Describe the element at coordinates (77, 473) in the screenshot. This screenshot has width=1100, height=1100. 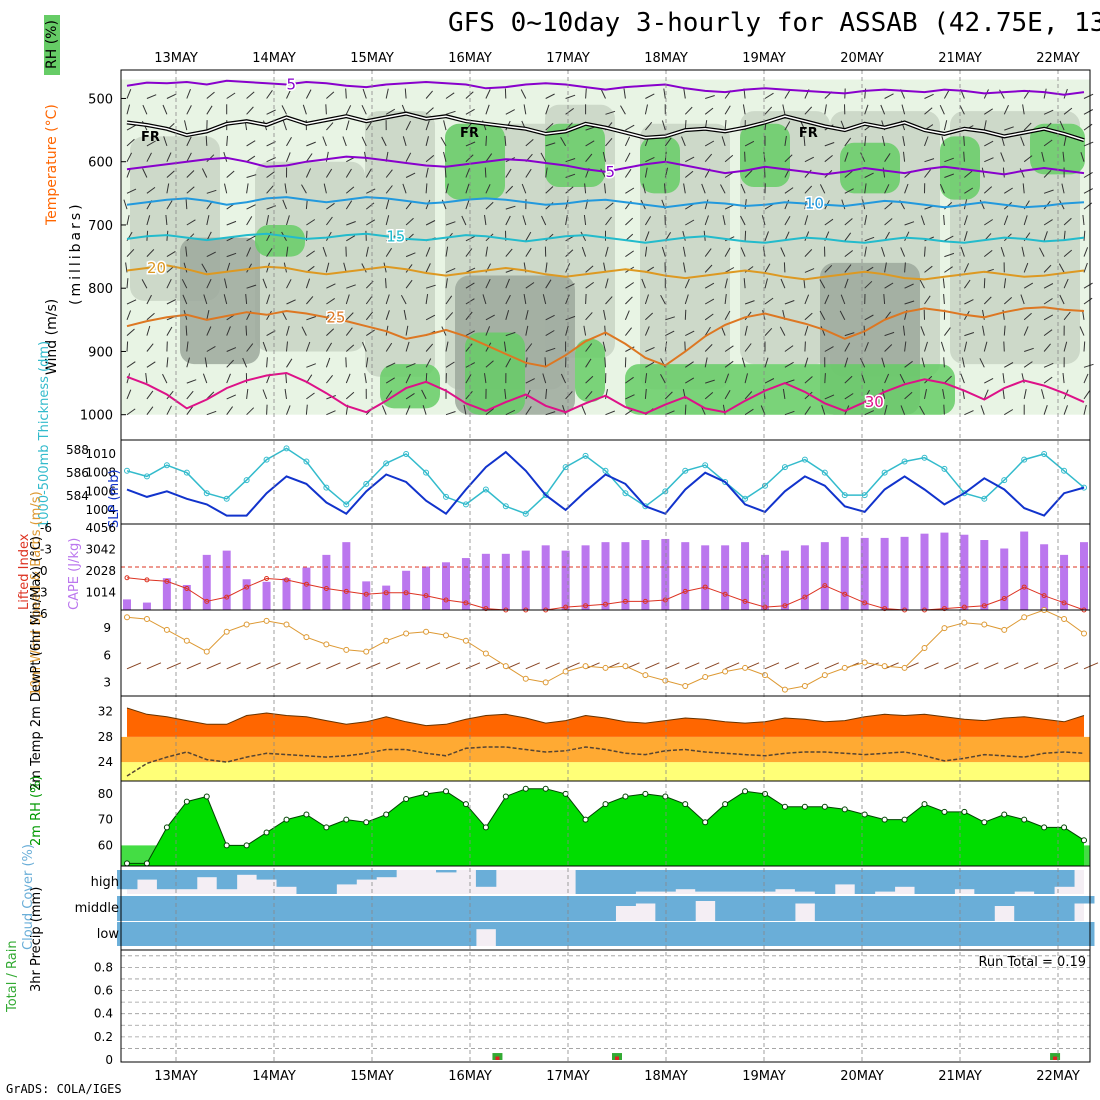
I see `thickness-tick-label: 586` at that location.